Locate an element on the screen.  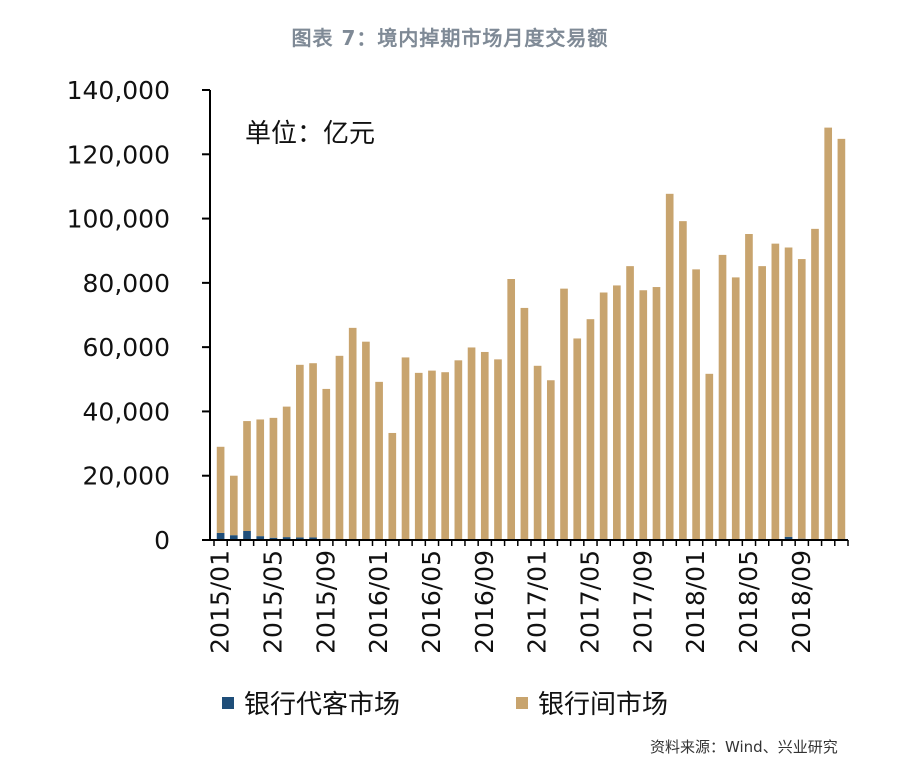
y-tick-label: 140,000 is located at coordinates (118, 90).